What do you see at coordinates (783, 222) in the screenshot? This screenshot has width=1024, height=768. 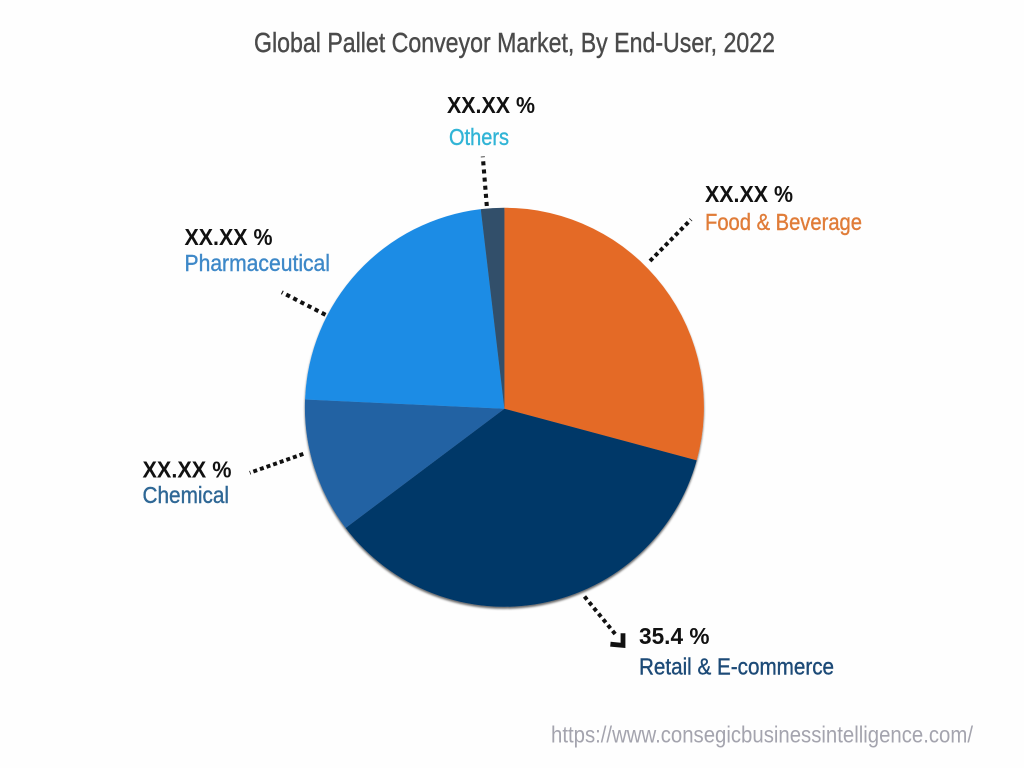 I see `svg-text: Food & Beverage` at bounding box center [783, 222].